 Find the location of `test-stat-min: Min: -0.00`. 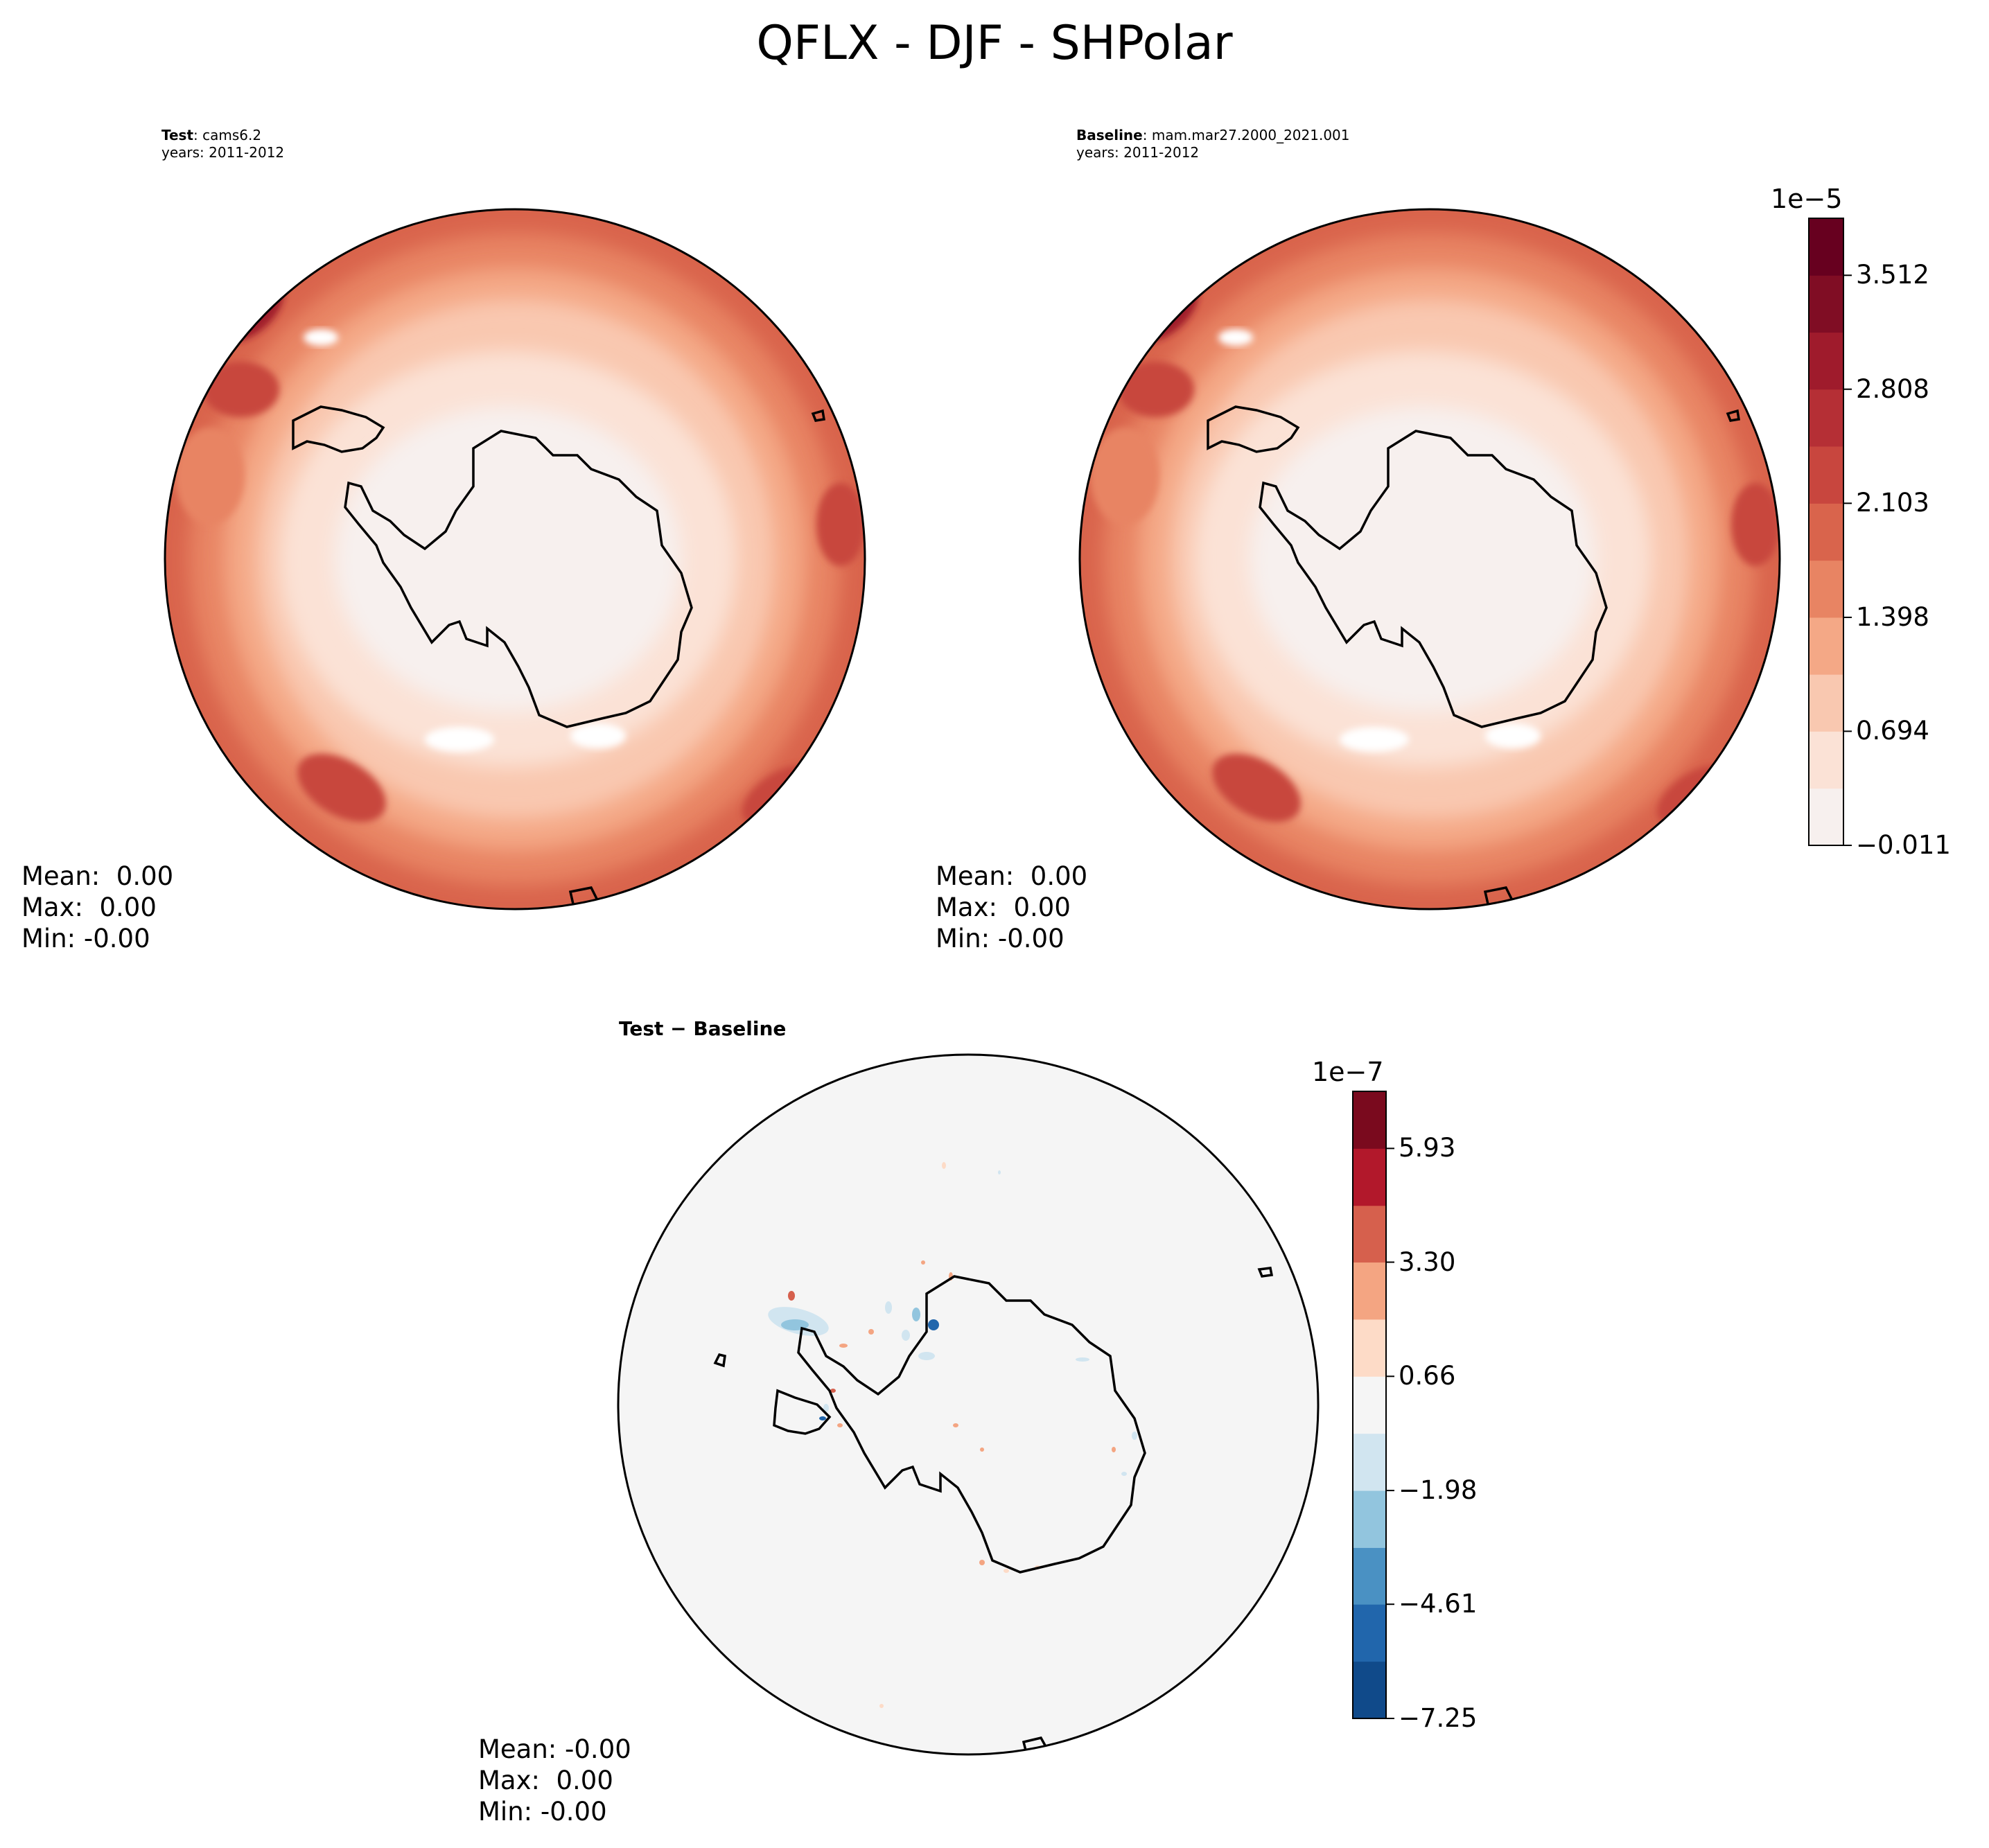

test-stat-min: Min: -0.00 is located at coordinates (85, 938).